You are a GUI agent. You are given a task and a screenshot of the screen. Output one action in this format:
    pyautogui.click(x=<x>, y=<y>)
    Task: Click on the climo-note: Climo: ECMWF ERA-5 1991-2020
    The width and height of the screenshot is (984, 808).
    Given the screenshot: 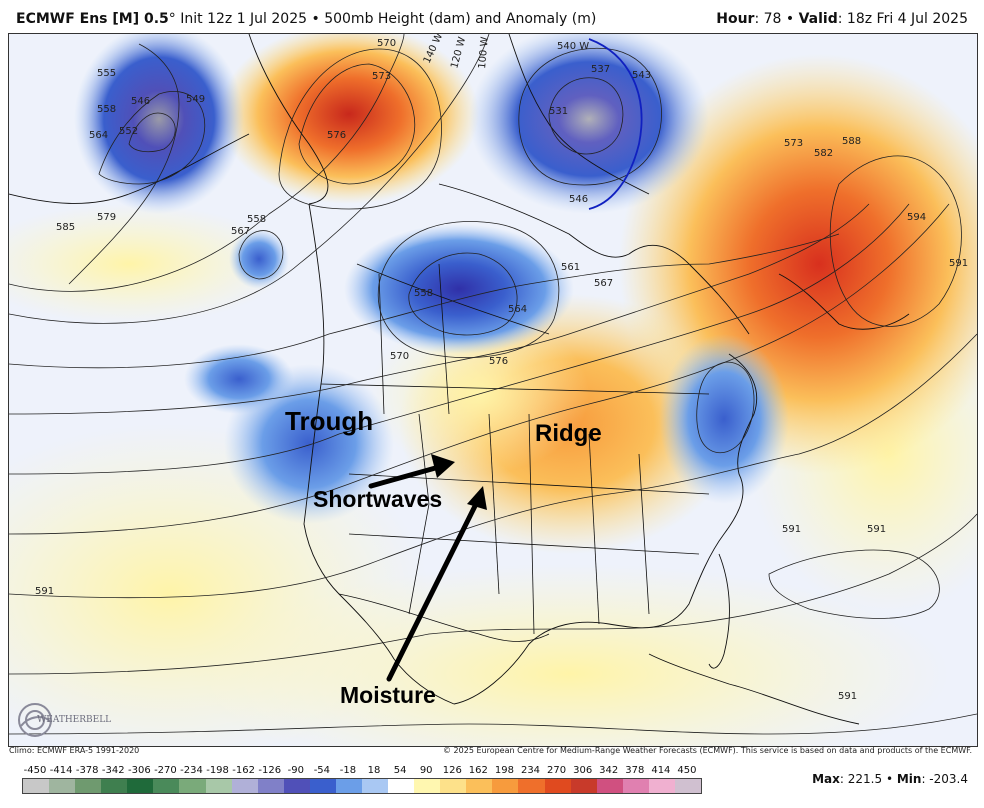 What is the action you would take?
    pyautogui.click(x=74, y=750)
    